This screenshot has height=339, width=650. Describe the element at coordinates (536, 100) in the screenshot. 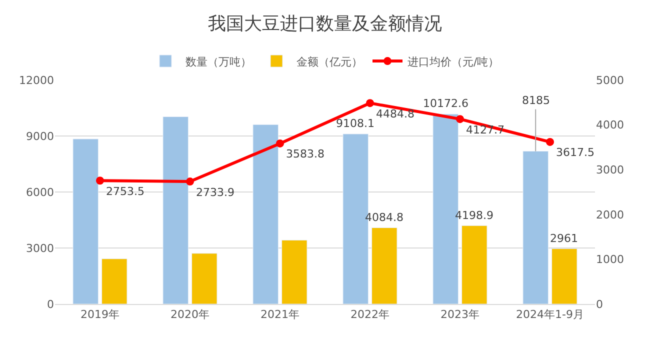

I see `data-label: 8185` at that location.